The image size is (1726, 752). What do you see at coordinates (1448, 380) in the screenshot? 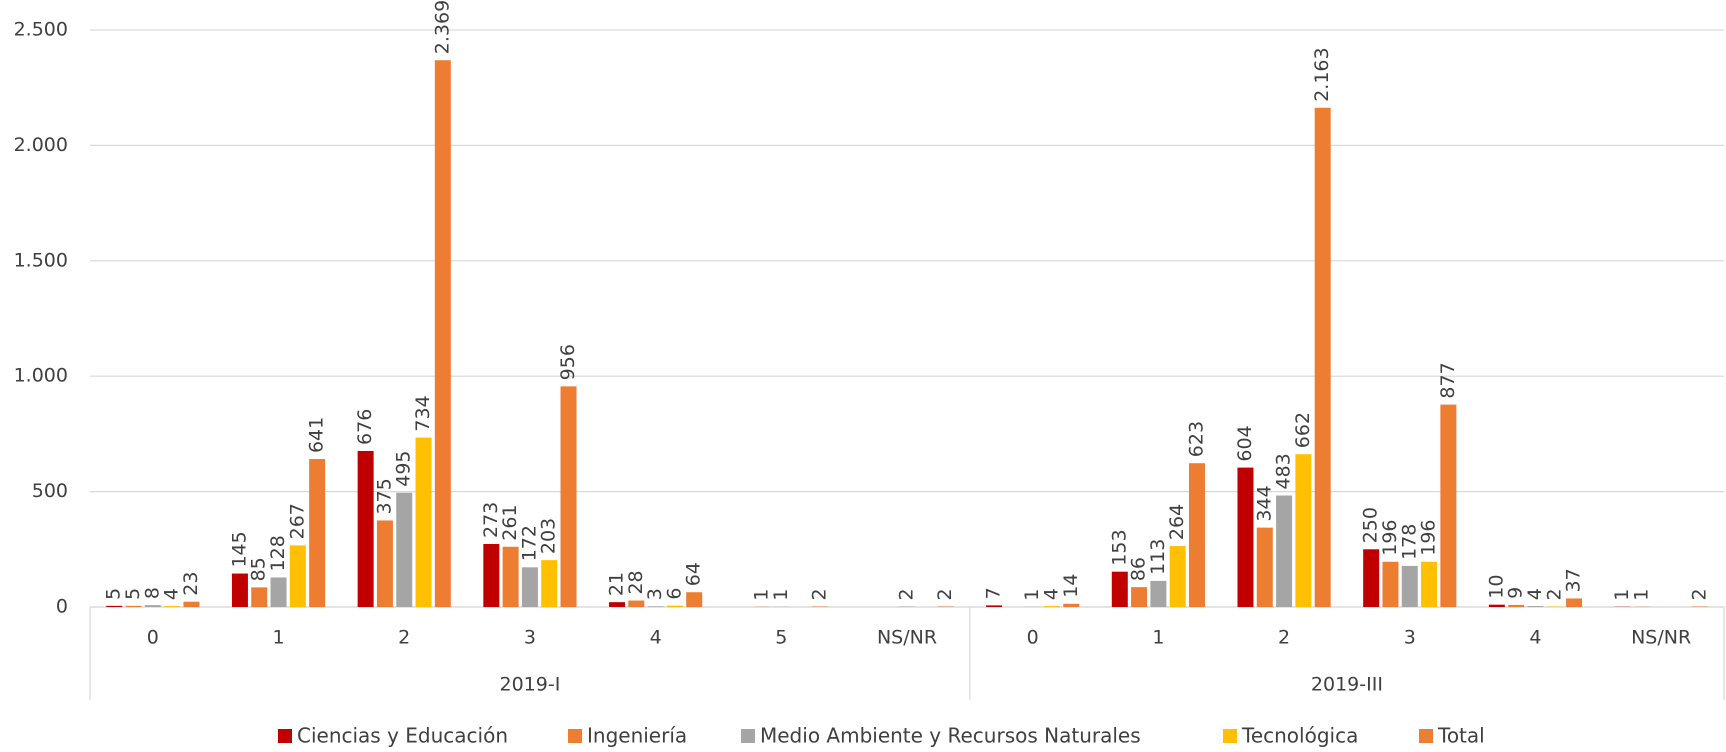
I see `data-label: 877` at bounding box center [1448, 380].